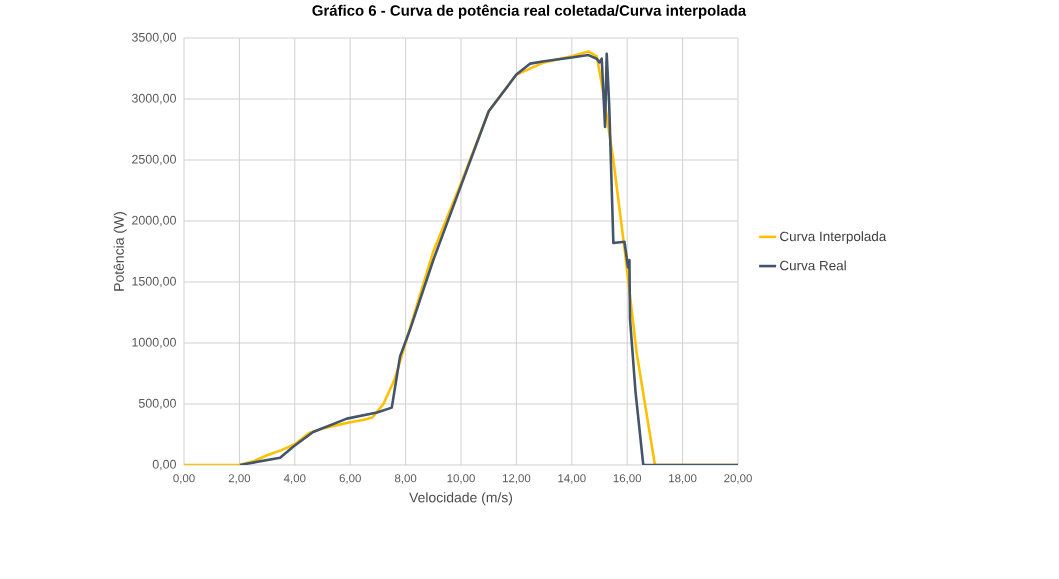 Image resolution: width=1059 pixels, height=579 pixels. I want to click on y-tick-label: 0,00, so click(164, 465).